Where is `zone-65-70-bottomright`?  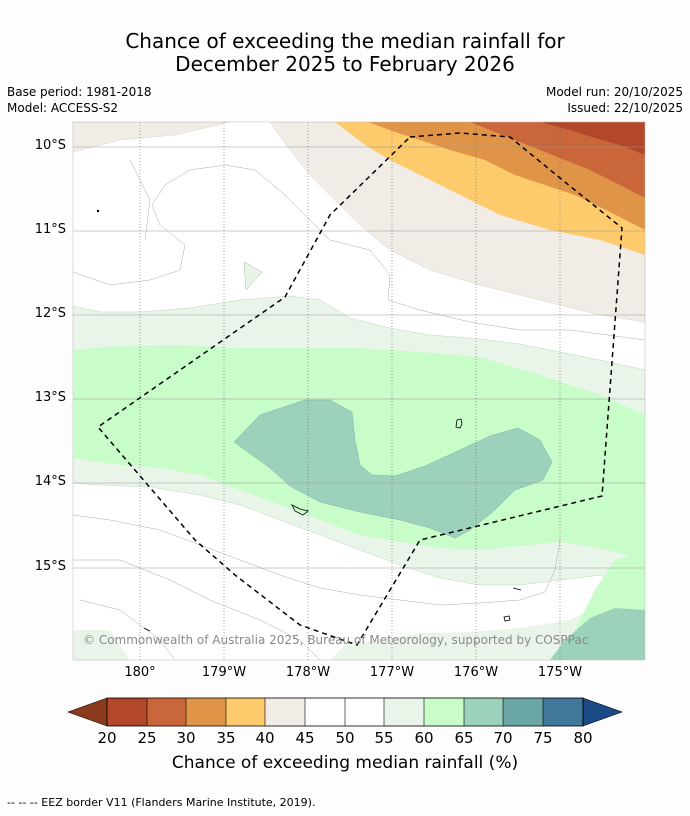
zone-65-70-bottomright is located at coordinates (597, 634).